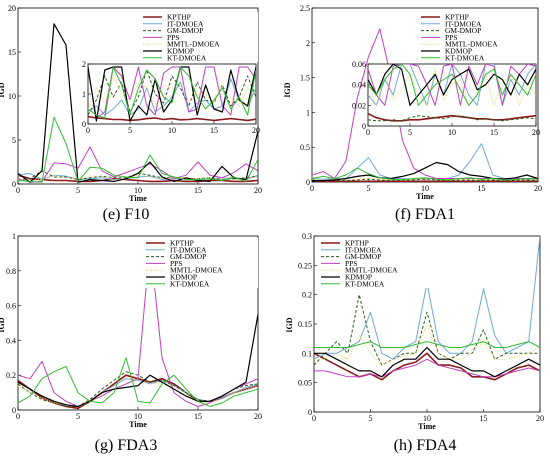  Describe the element at coordinates (173, 37) in the screenshot. I see `panel1-legend-label-pps: PPS` at that location.